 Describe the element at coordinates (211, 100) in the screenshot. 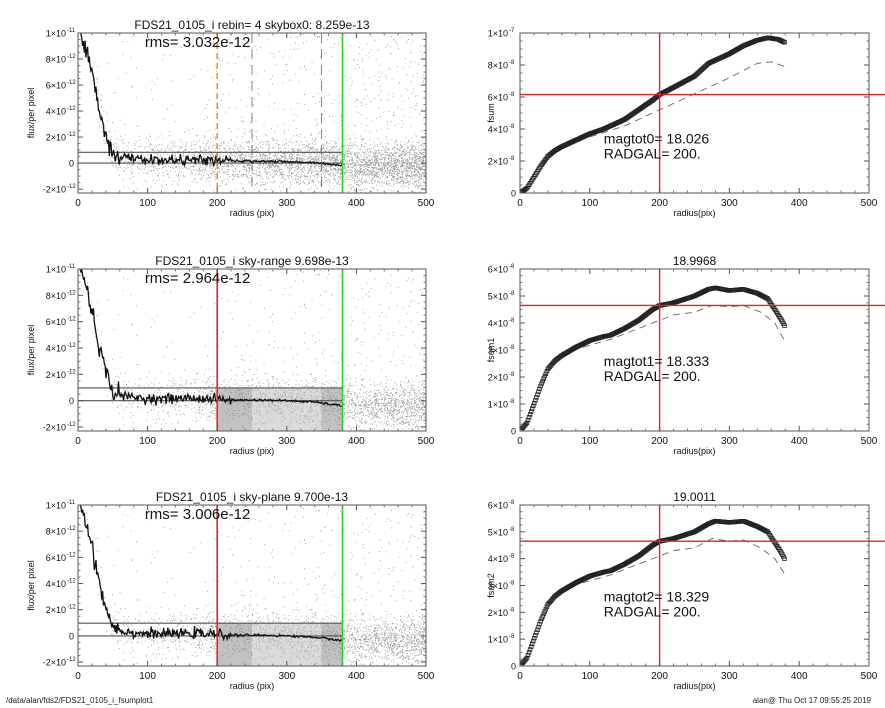

I see `profile-line` at that location.